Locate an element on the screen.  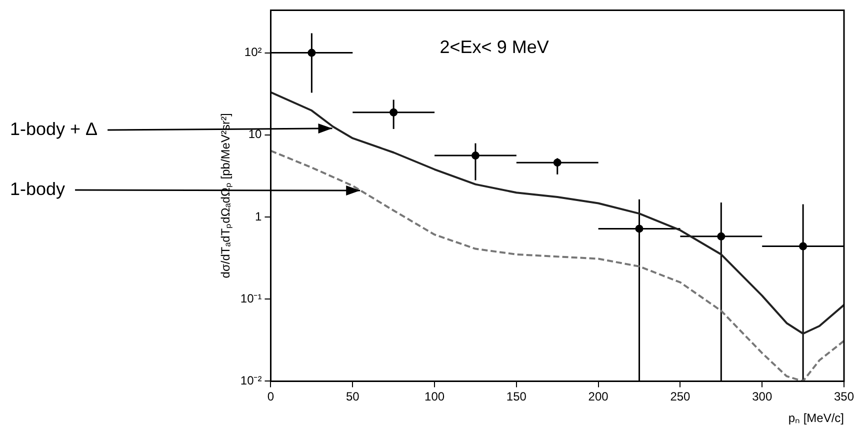
x-tick-label: 100 is located at coordinates (434, 397).